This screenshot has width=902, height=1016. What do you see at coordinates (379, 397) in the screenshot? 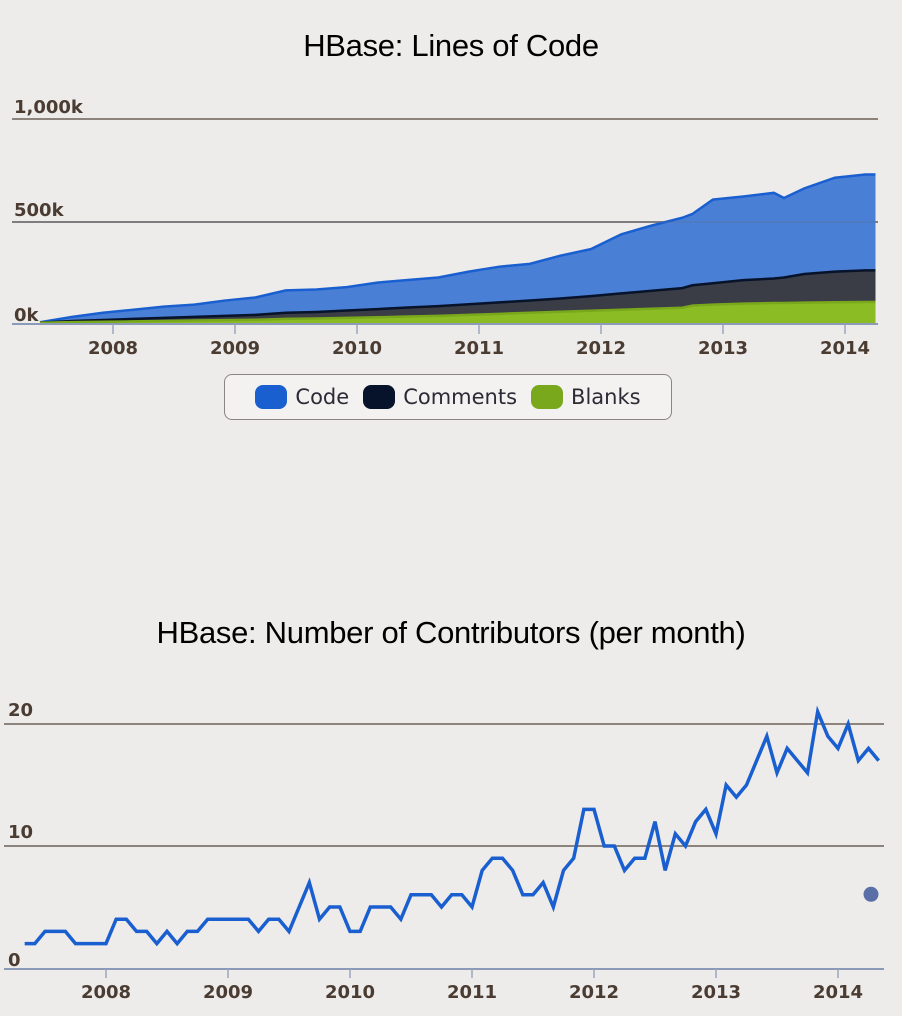
I see `comments-swatch-icon` at bounding box center [379, 397].